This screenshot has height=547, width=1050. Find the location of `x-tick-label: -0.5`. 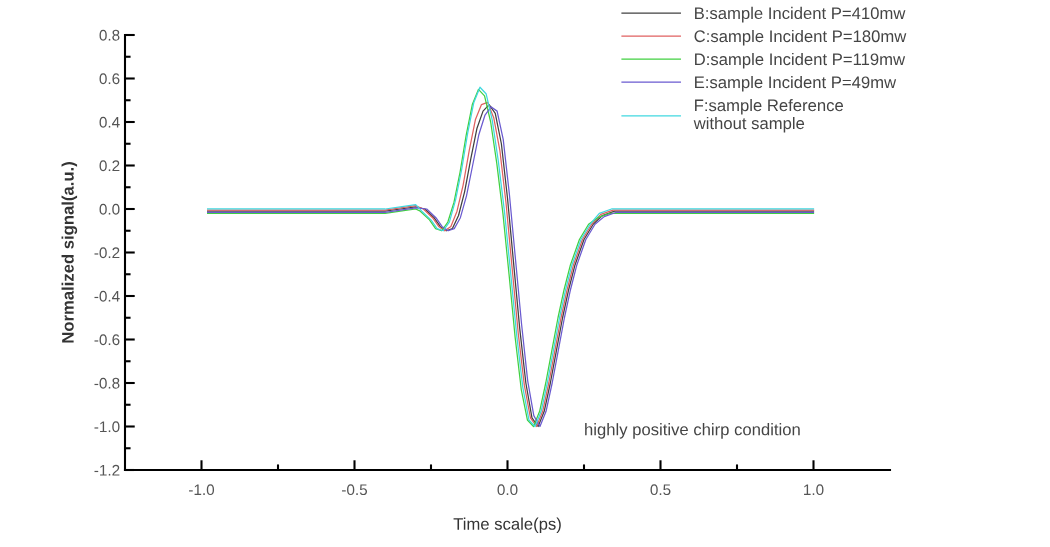

x-tick-label: -0.5 is located at coordinates (355, 490).